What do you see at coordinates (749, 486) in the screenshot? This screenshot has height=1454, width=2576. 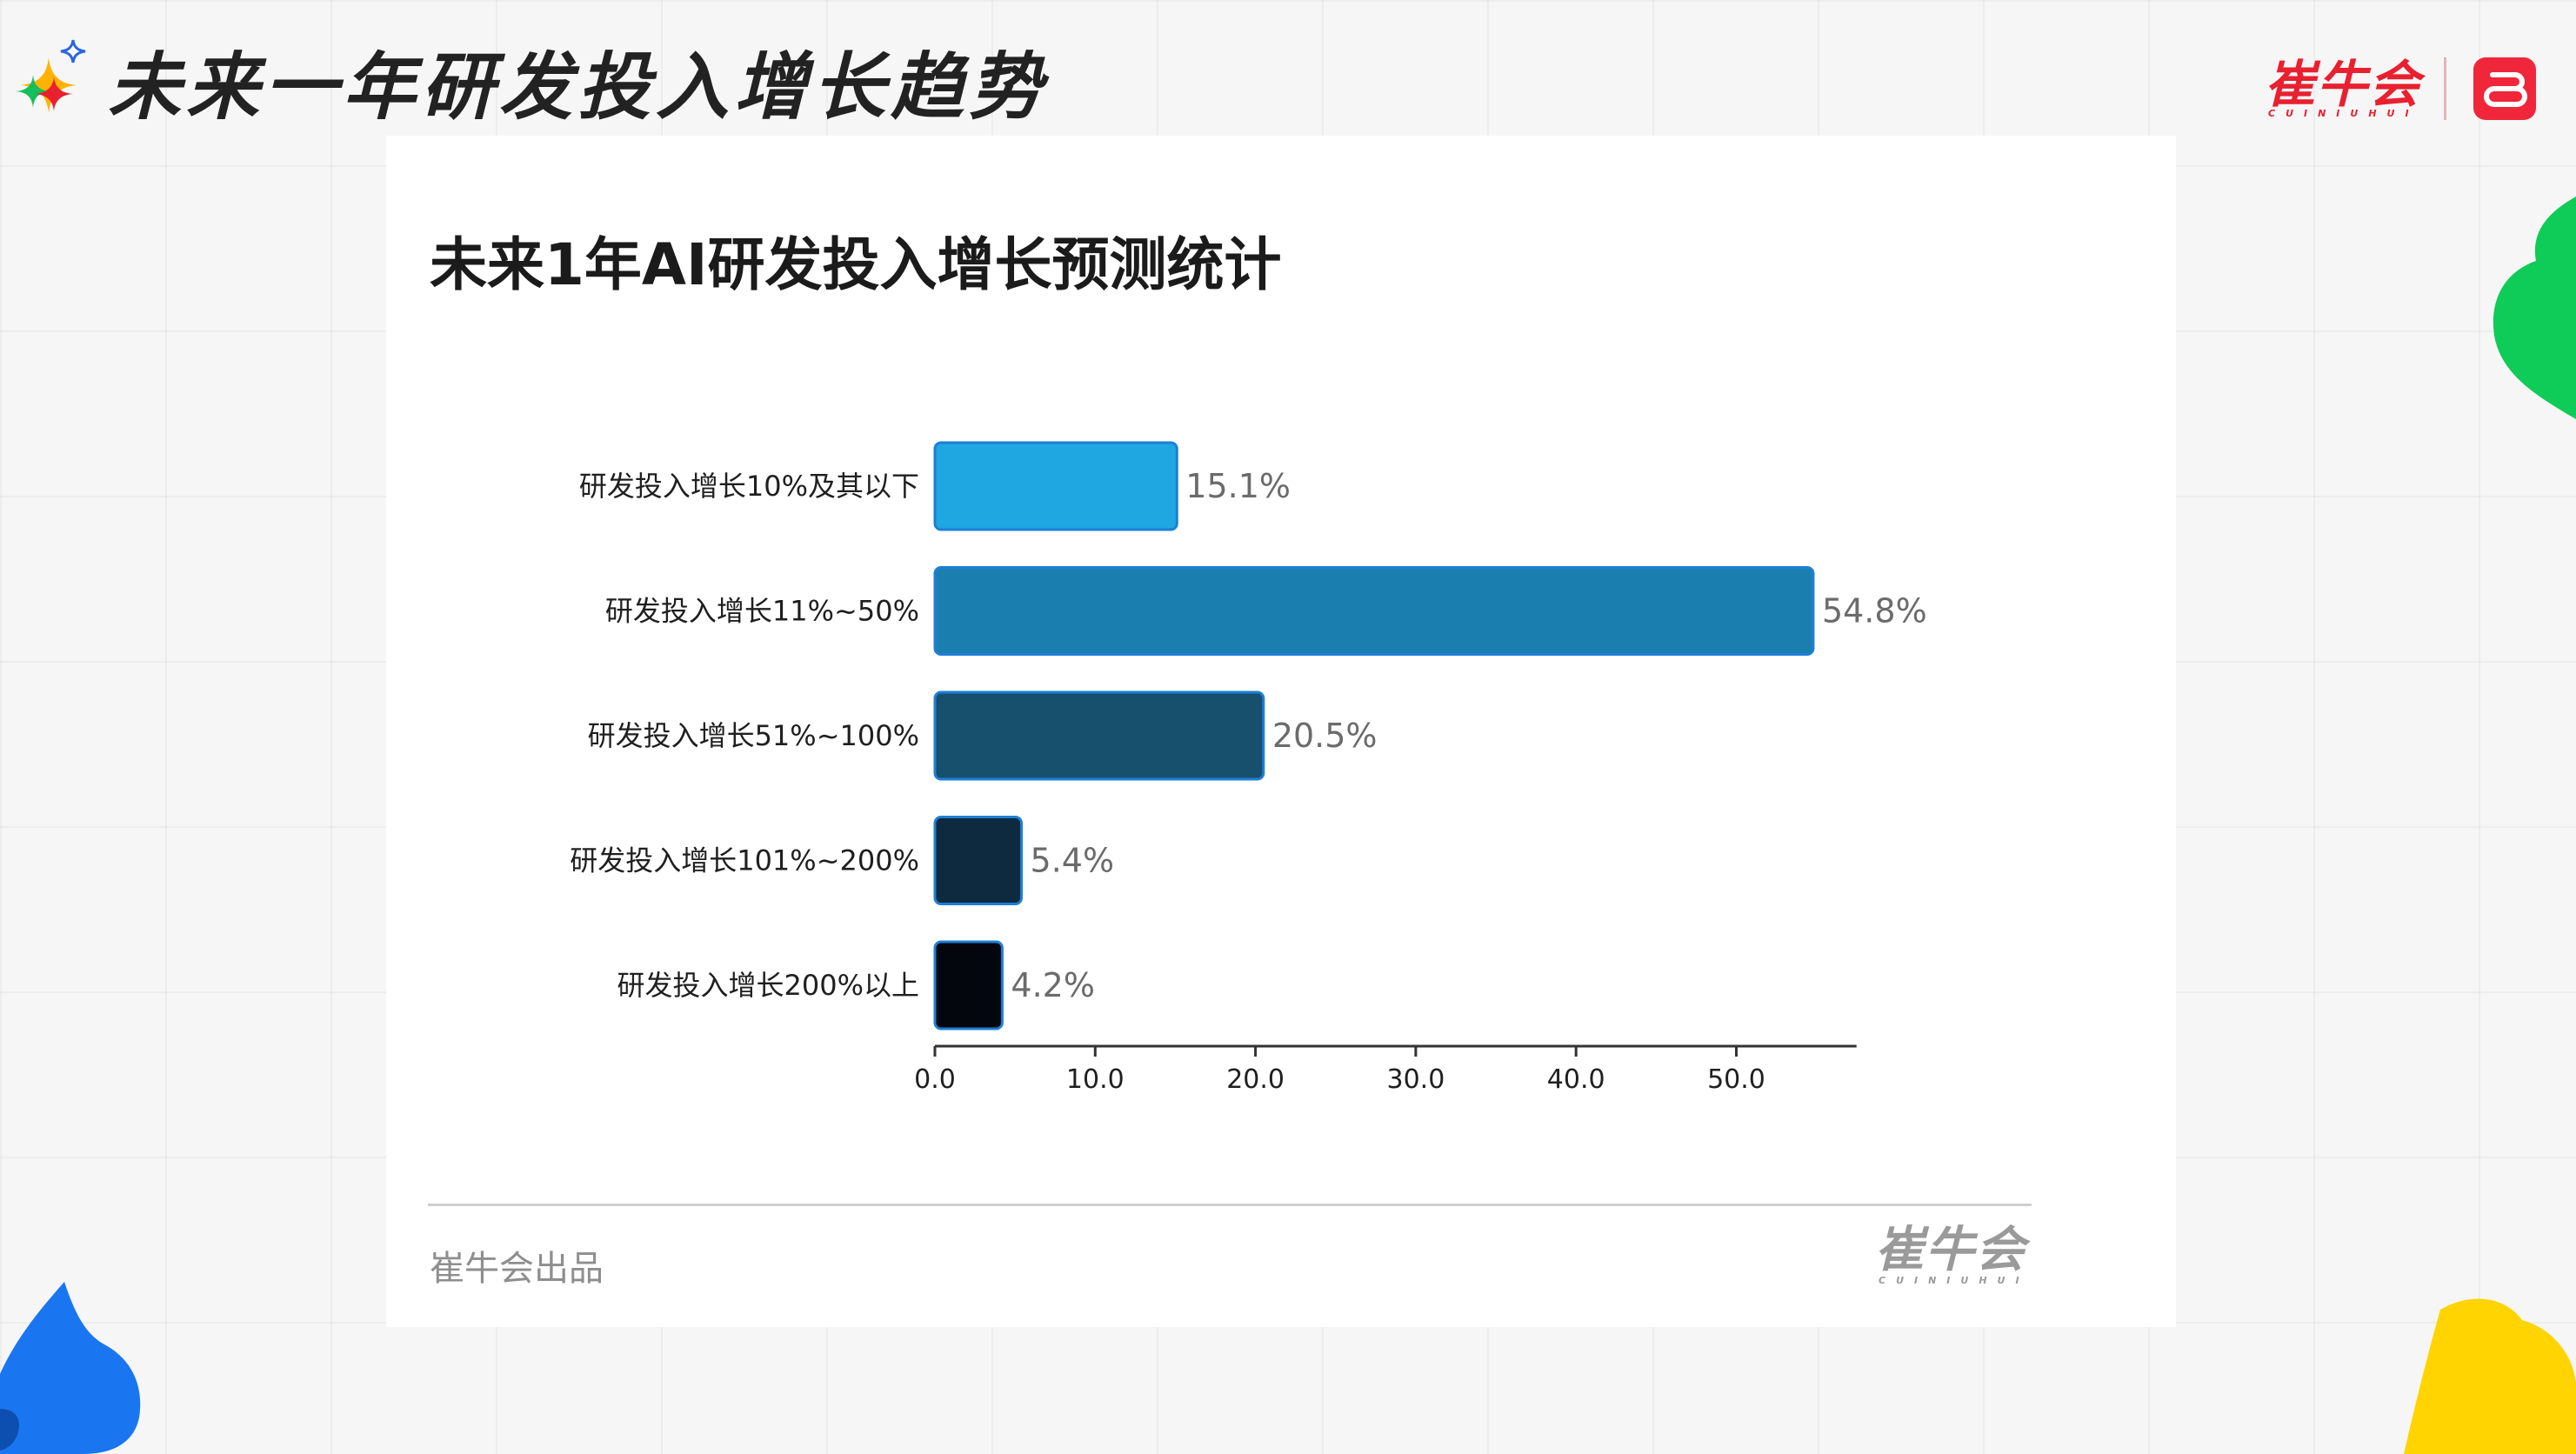 I see `category-label: 研发投入增长10%及其以下` at bounding box center [749, 486].